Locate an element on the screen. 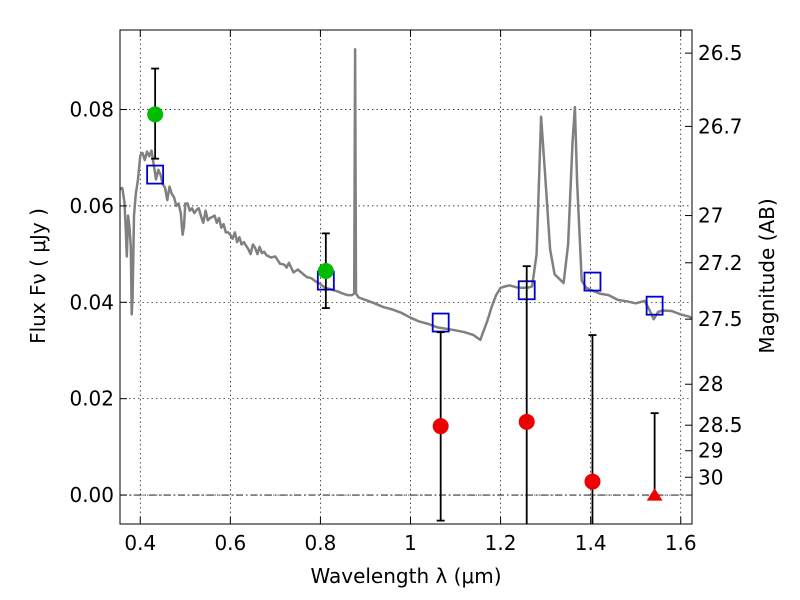  y-tick-label-4: 0.08 is located at coordinates (91, 110).